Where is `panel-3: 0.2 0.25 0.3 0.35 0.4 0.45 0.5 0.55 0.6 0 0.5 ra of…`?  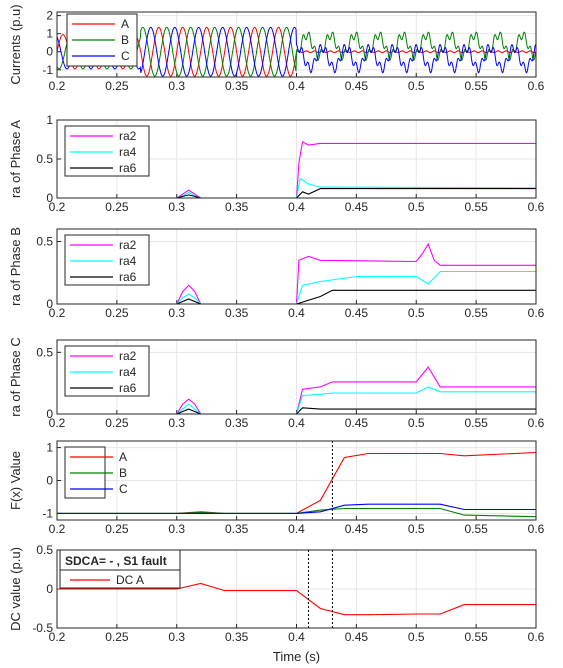 panel-3: 0.2 0.25 0.3 0.35 0.4 0.45 0.5 0.55 0.6 0 0.5 ra of… is located at coordinates (276, 273).